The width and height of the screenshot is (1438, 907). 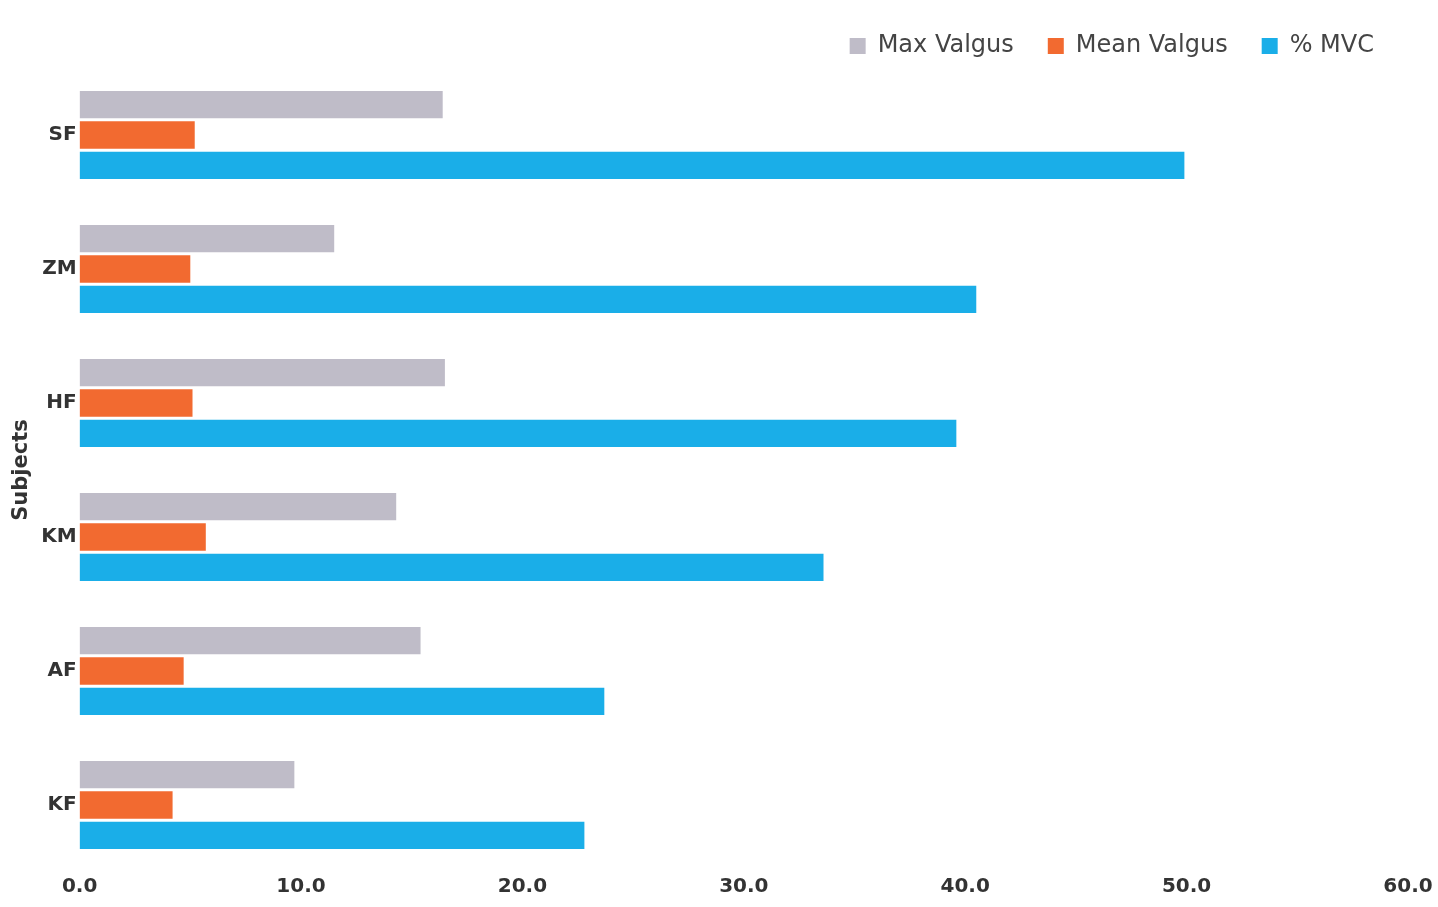 What do you see at coordinates (1186, 885) in the screenshot?
I see `x-tick-label: 50.0` at bounding box center [1186, 885].